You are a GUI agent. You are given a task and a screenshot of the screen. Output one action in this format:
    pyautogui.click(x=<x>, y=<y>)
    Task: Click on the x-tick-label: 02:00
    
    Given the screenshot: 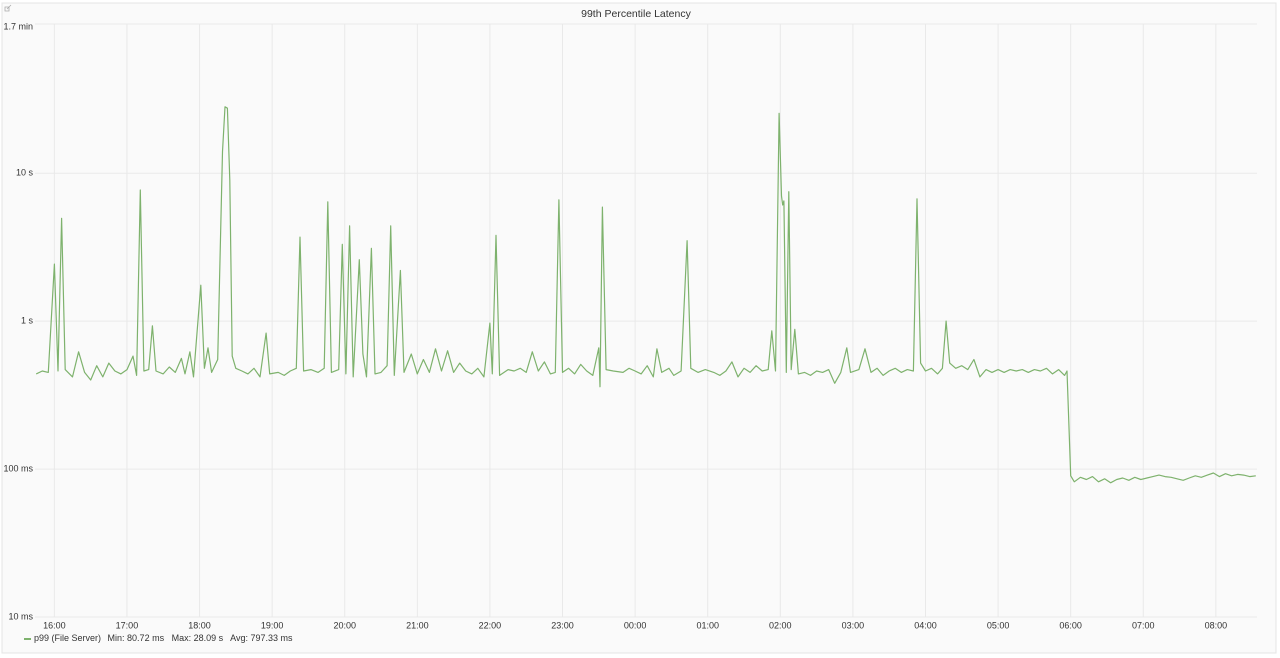 What is the action you would take?
    pyautogui.click(x=780, y=625)
    